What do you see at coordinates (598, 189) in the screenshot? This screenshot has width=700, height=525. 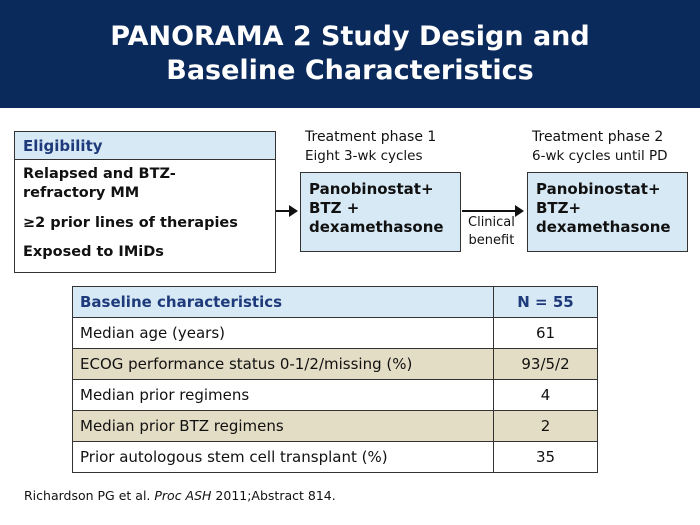 I see `phase-2-drug-line-1: Panobinostat+` at bounding box center [598, 189].